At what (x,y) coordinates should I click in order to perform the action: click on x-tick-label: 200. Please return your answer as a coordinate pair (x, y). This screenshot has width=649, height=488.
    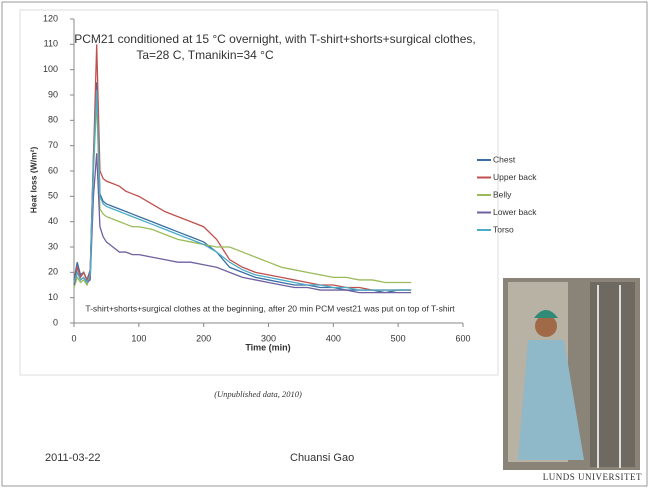
    Looking at the image, I should click on (203, 338).